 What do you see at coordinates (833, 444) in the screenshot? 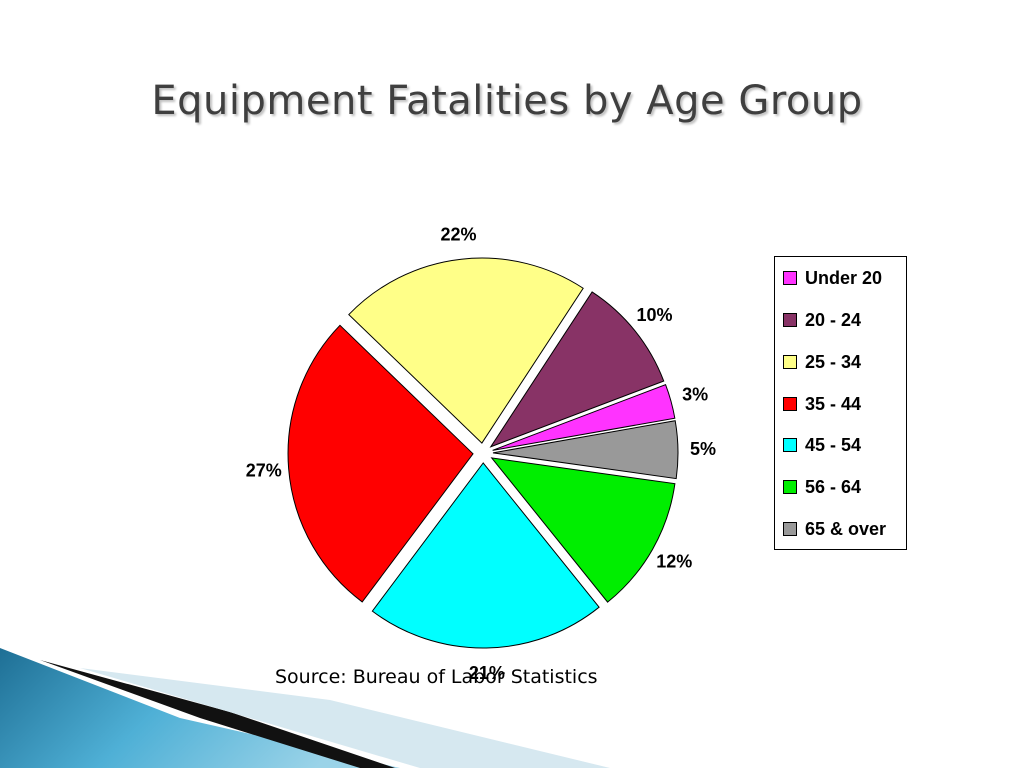
I see `legend-label: 45 - 54` at bounding box center [833, 444].